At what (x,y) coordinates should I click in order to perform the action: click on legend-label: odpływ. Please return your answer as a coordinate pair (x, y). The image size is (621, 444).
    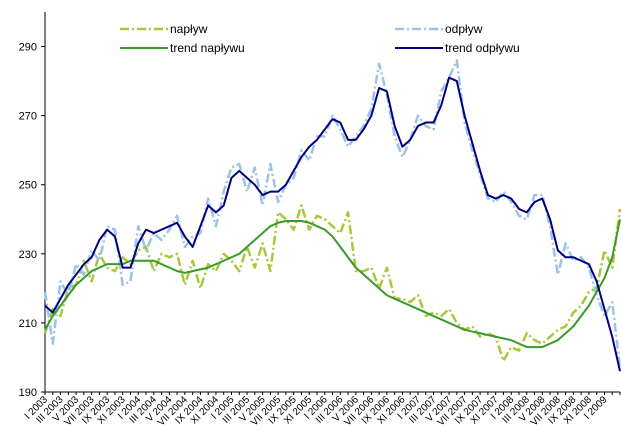
    Looking at the image, I should click on (464, 29).